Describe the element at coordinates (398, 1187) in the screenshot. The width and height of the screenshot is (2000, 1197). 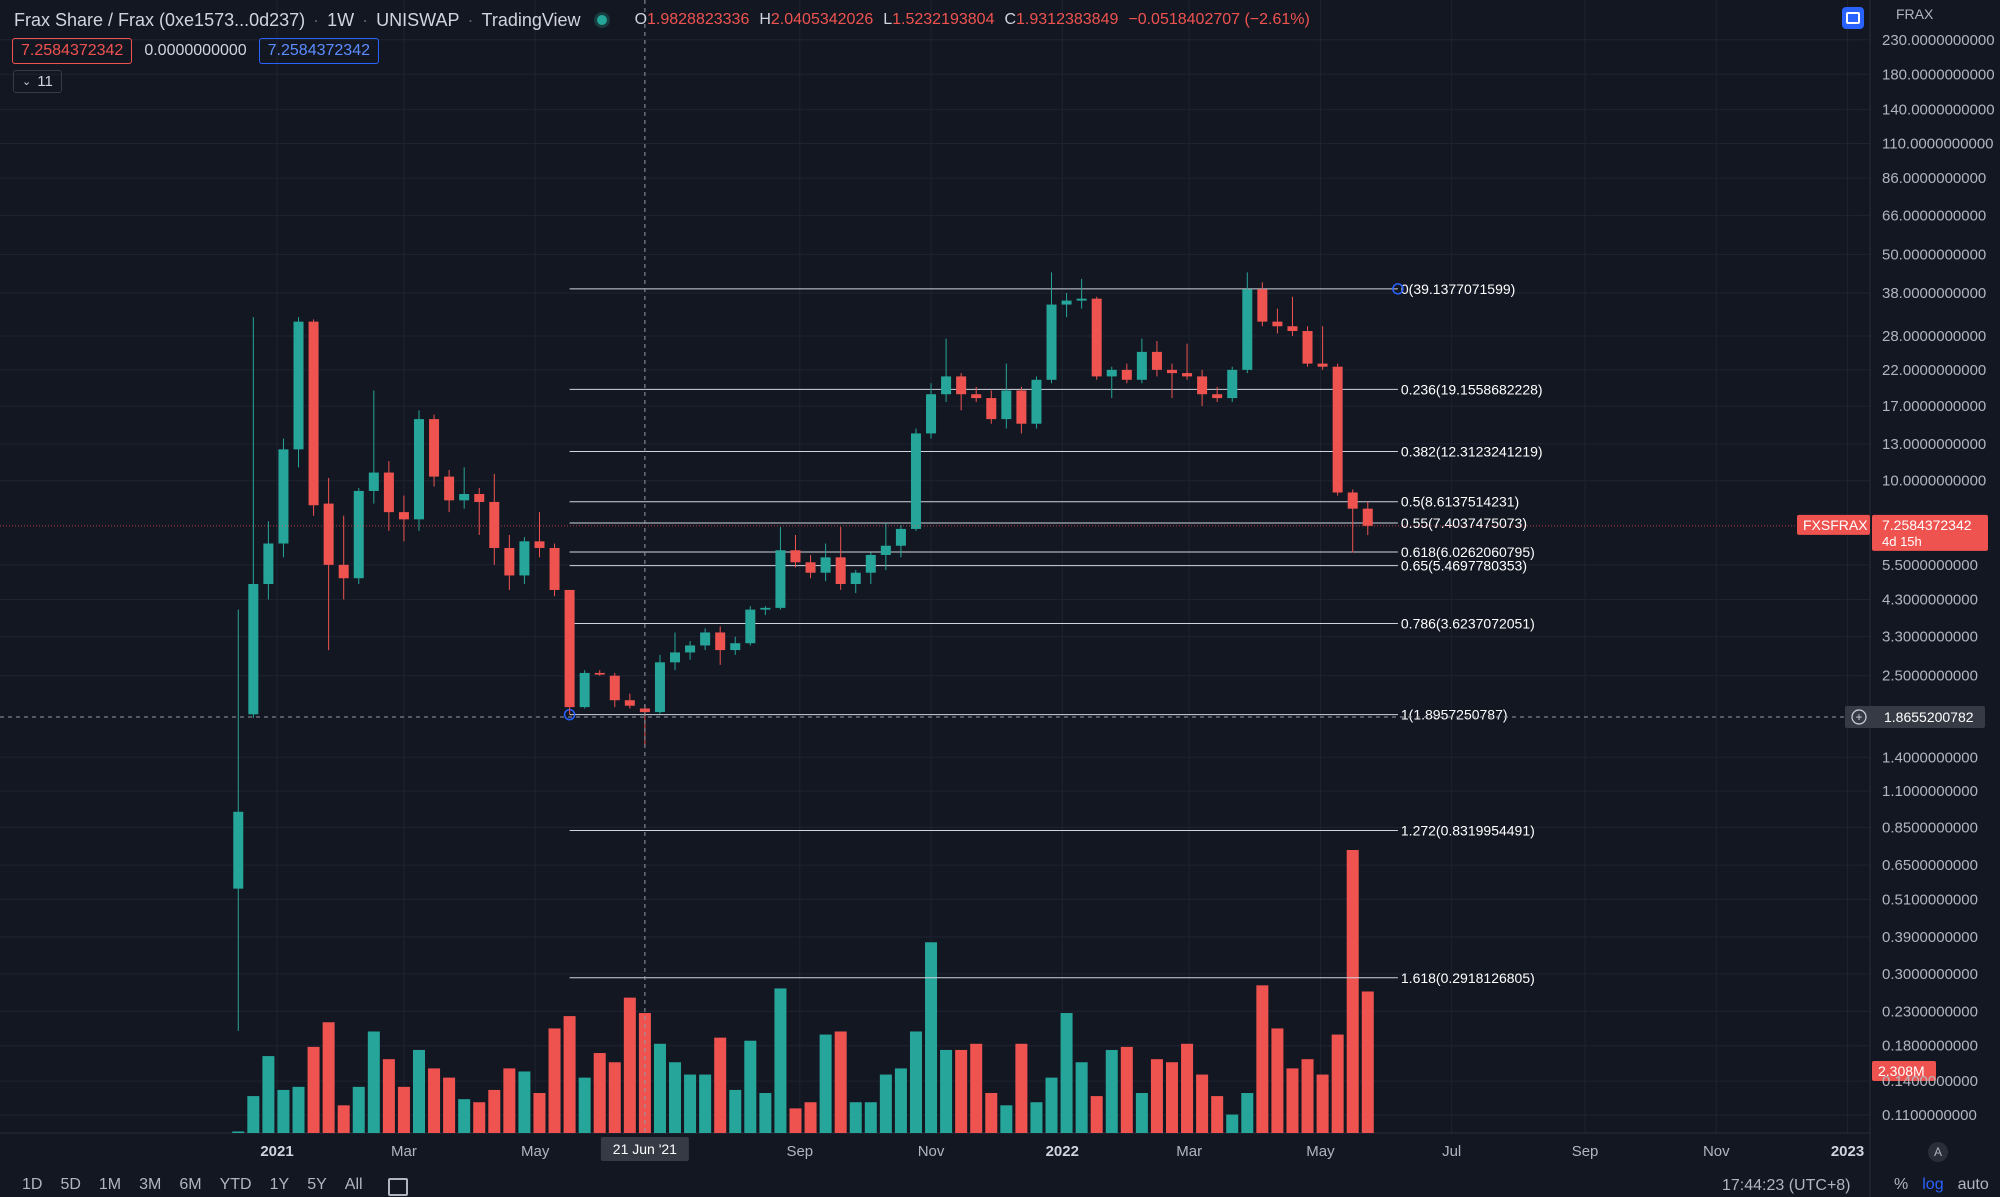
I see `calendar-icon` at that location.